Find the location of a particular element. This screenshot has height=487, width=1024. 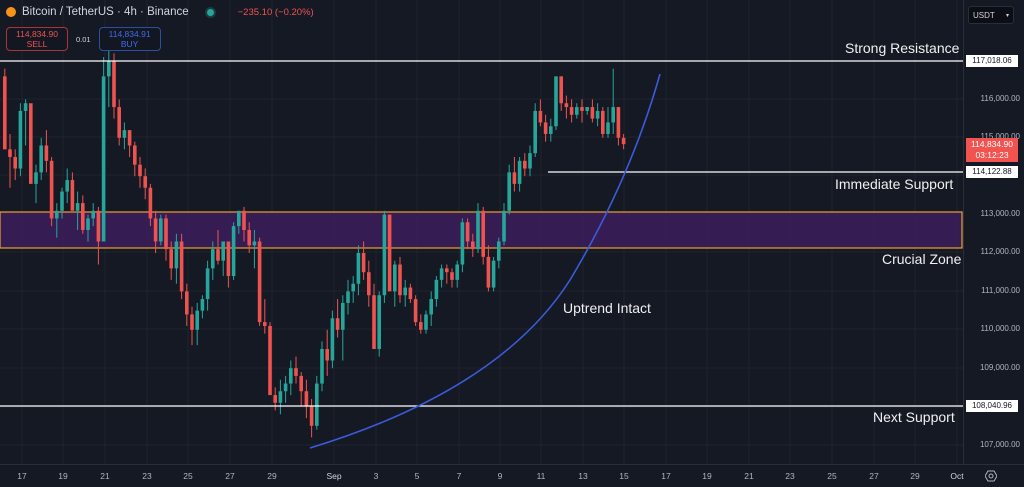

price-axis-label: 115,000.00 is located at coordinates (1000, 136).